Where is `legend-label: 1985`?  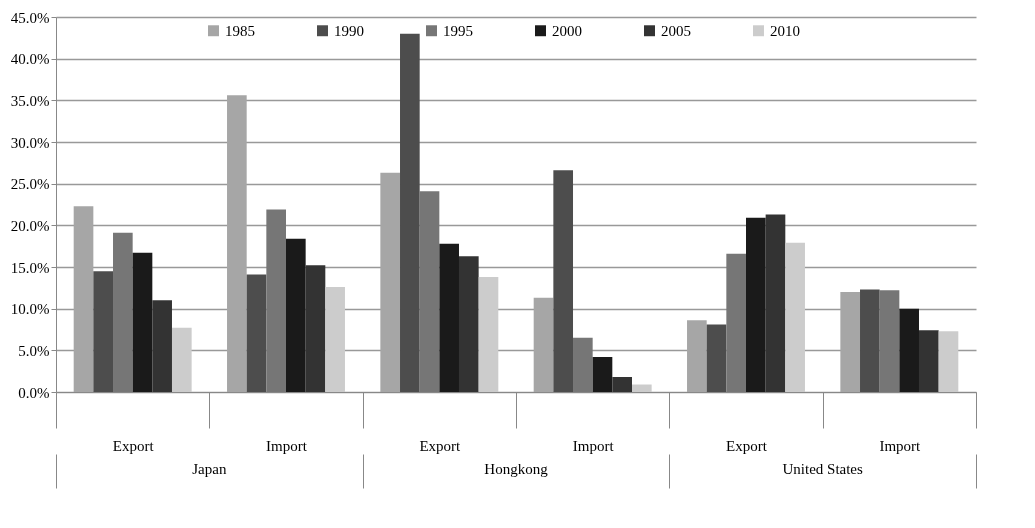
legend-label: 1985 is located at coordinates (240, 30).